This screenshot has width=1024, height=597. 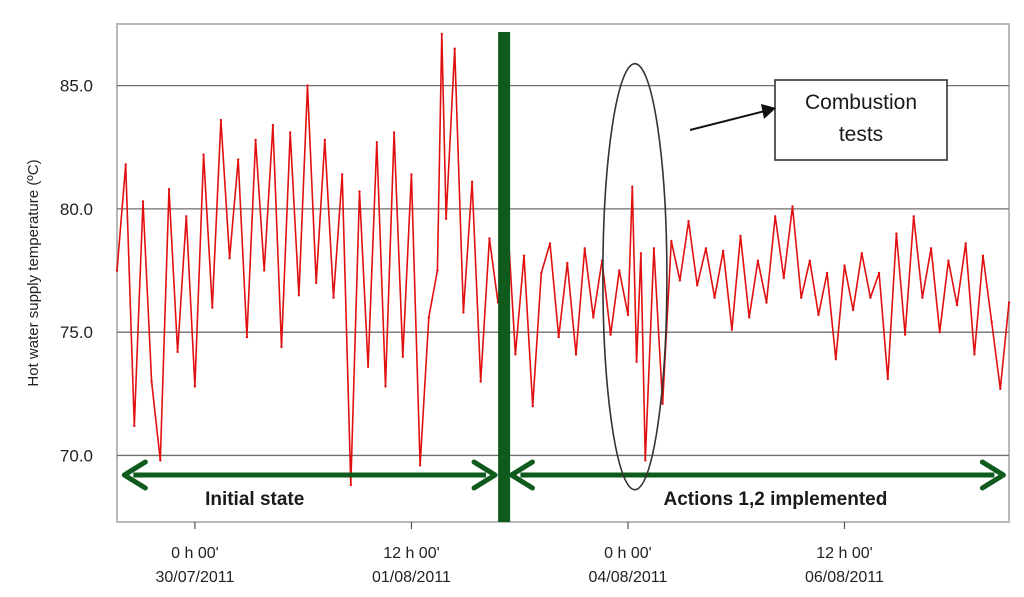 I want to click on y-tick-label: 70.0, so click(x=76, y=455).